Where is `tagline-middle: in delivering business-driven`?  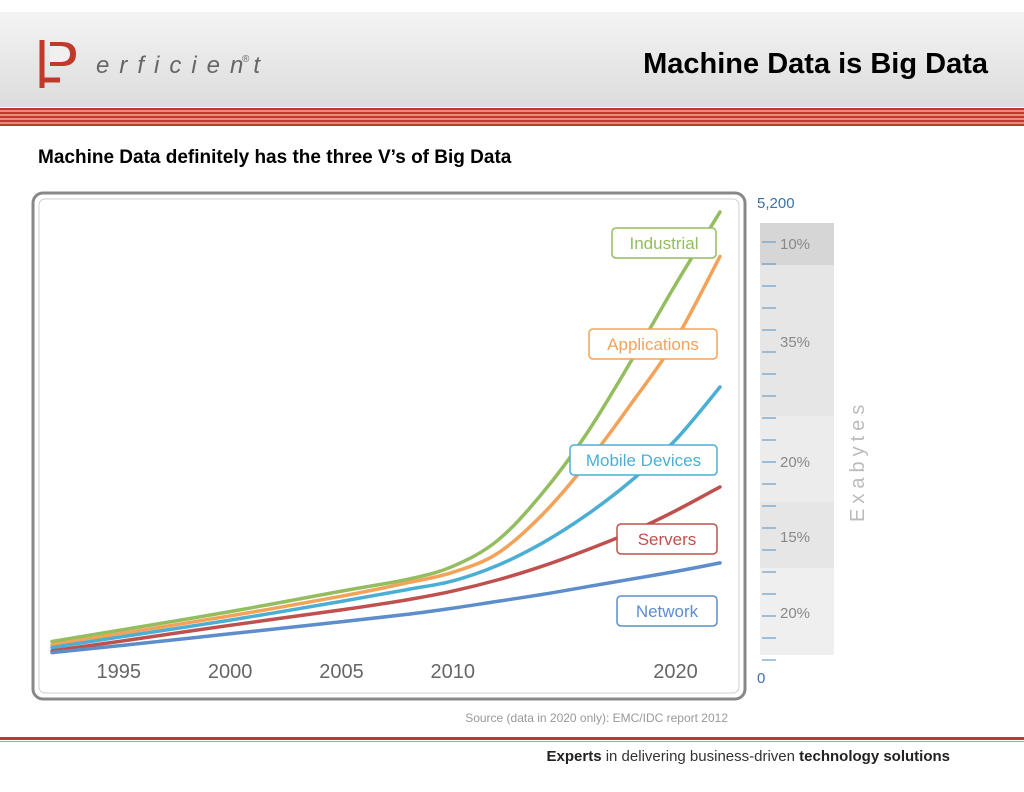 tagline-middle: in delivering business-driven is located at coordinates (700, 756).